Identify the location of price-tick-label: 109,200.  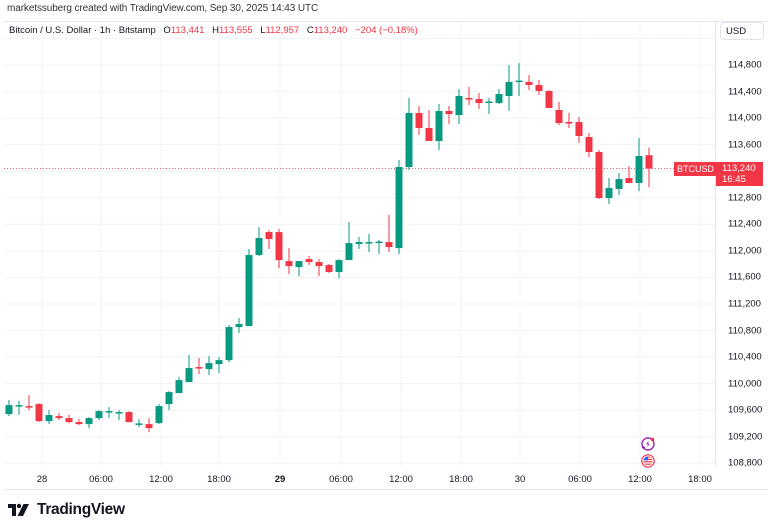
(745, 437).